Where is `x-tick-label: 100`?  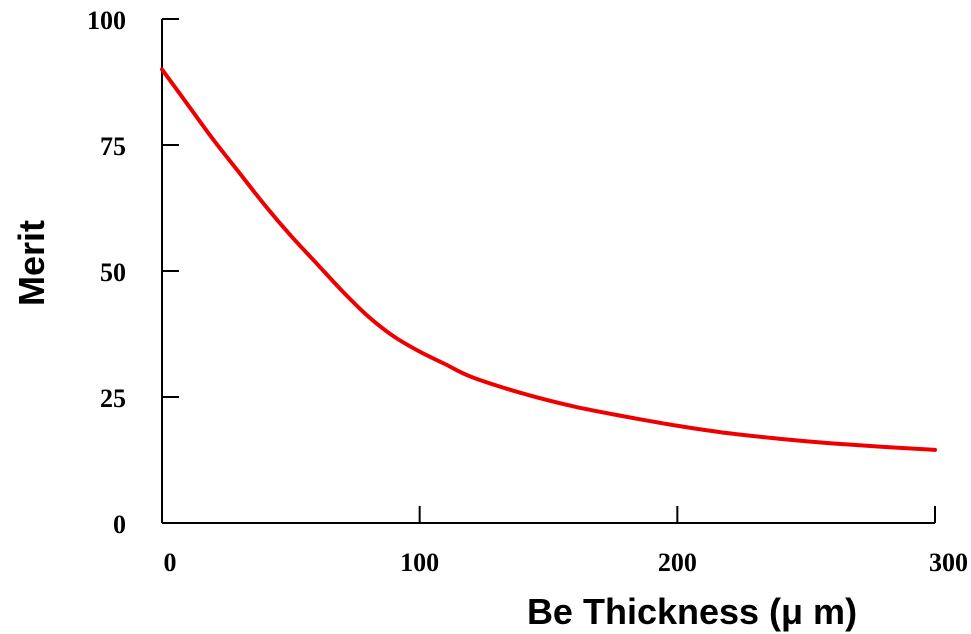 x-tick-label: 100 is located at coordinates (419, 562).